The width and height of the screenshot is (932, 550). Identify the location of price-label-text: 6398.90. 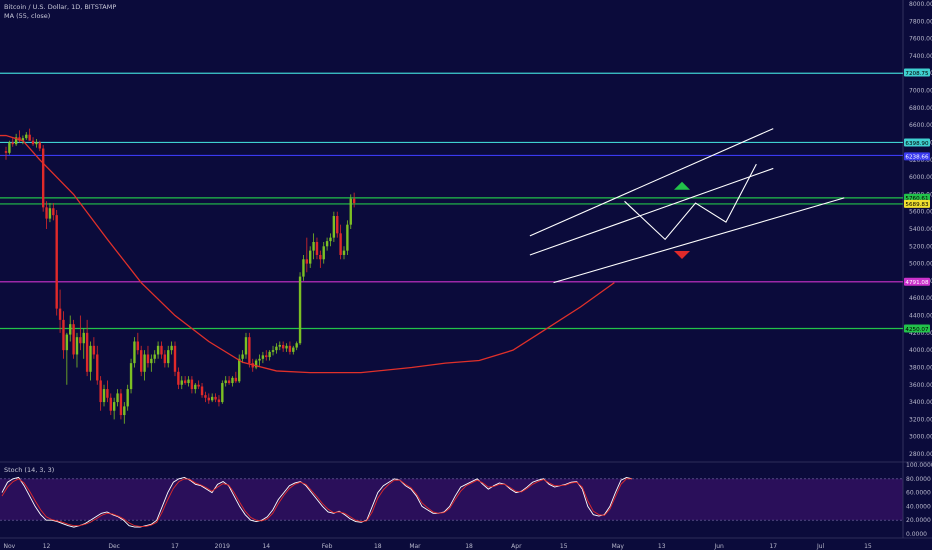
(917, 144).